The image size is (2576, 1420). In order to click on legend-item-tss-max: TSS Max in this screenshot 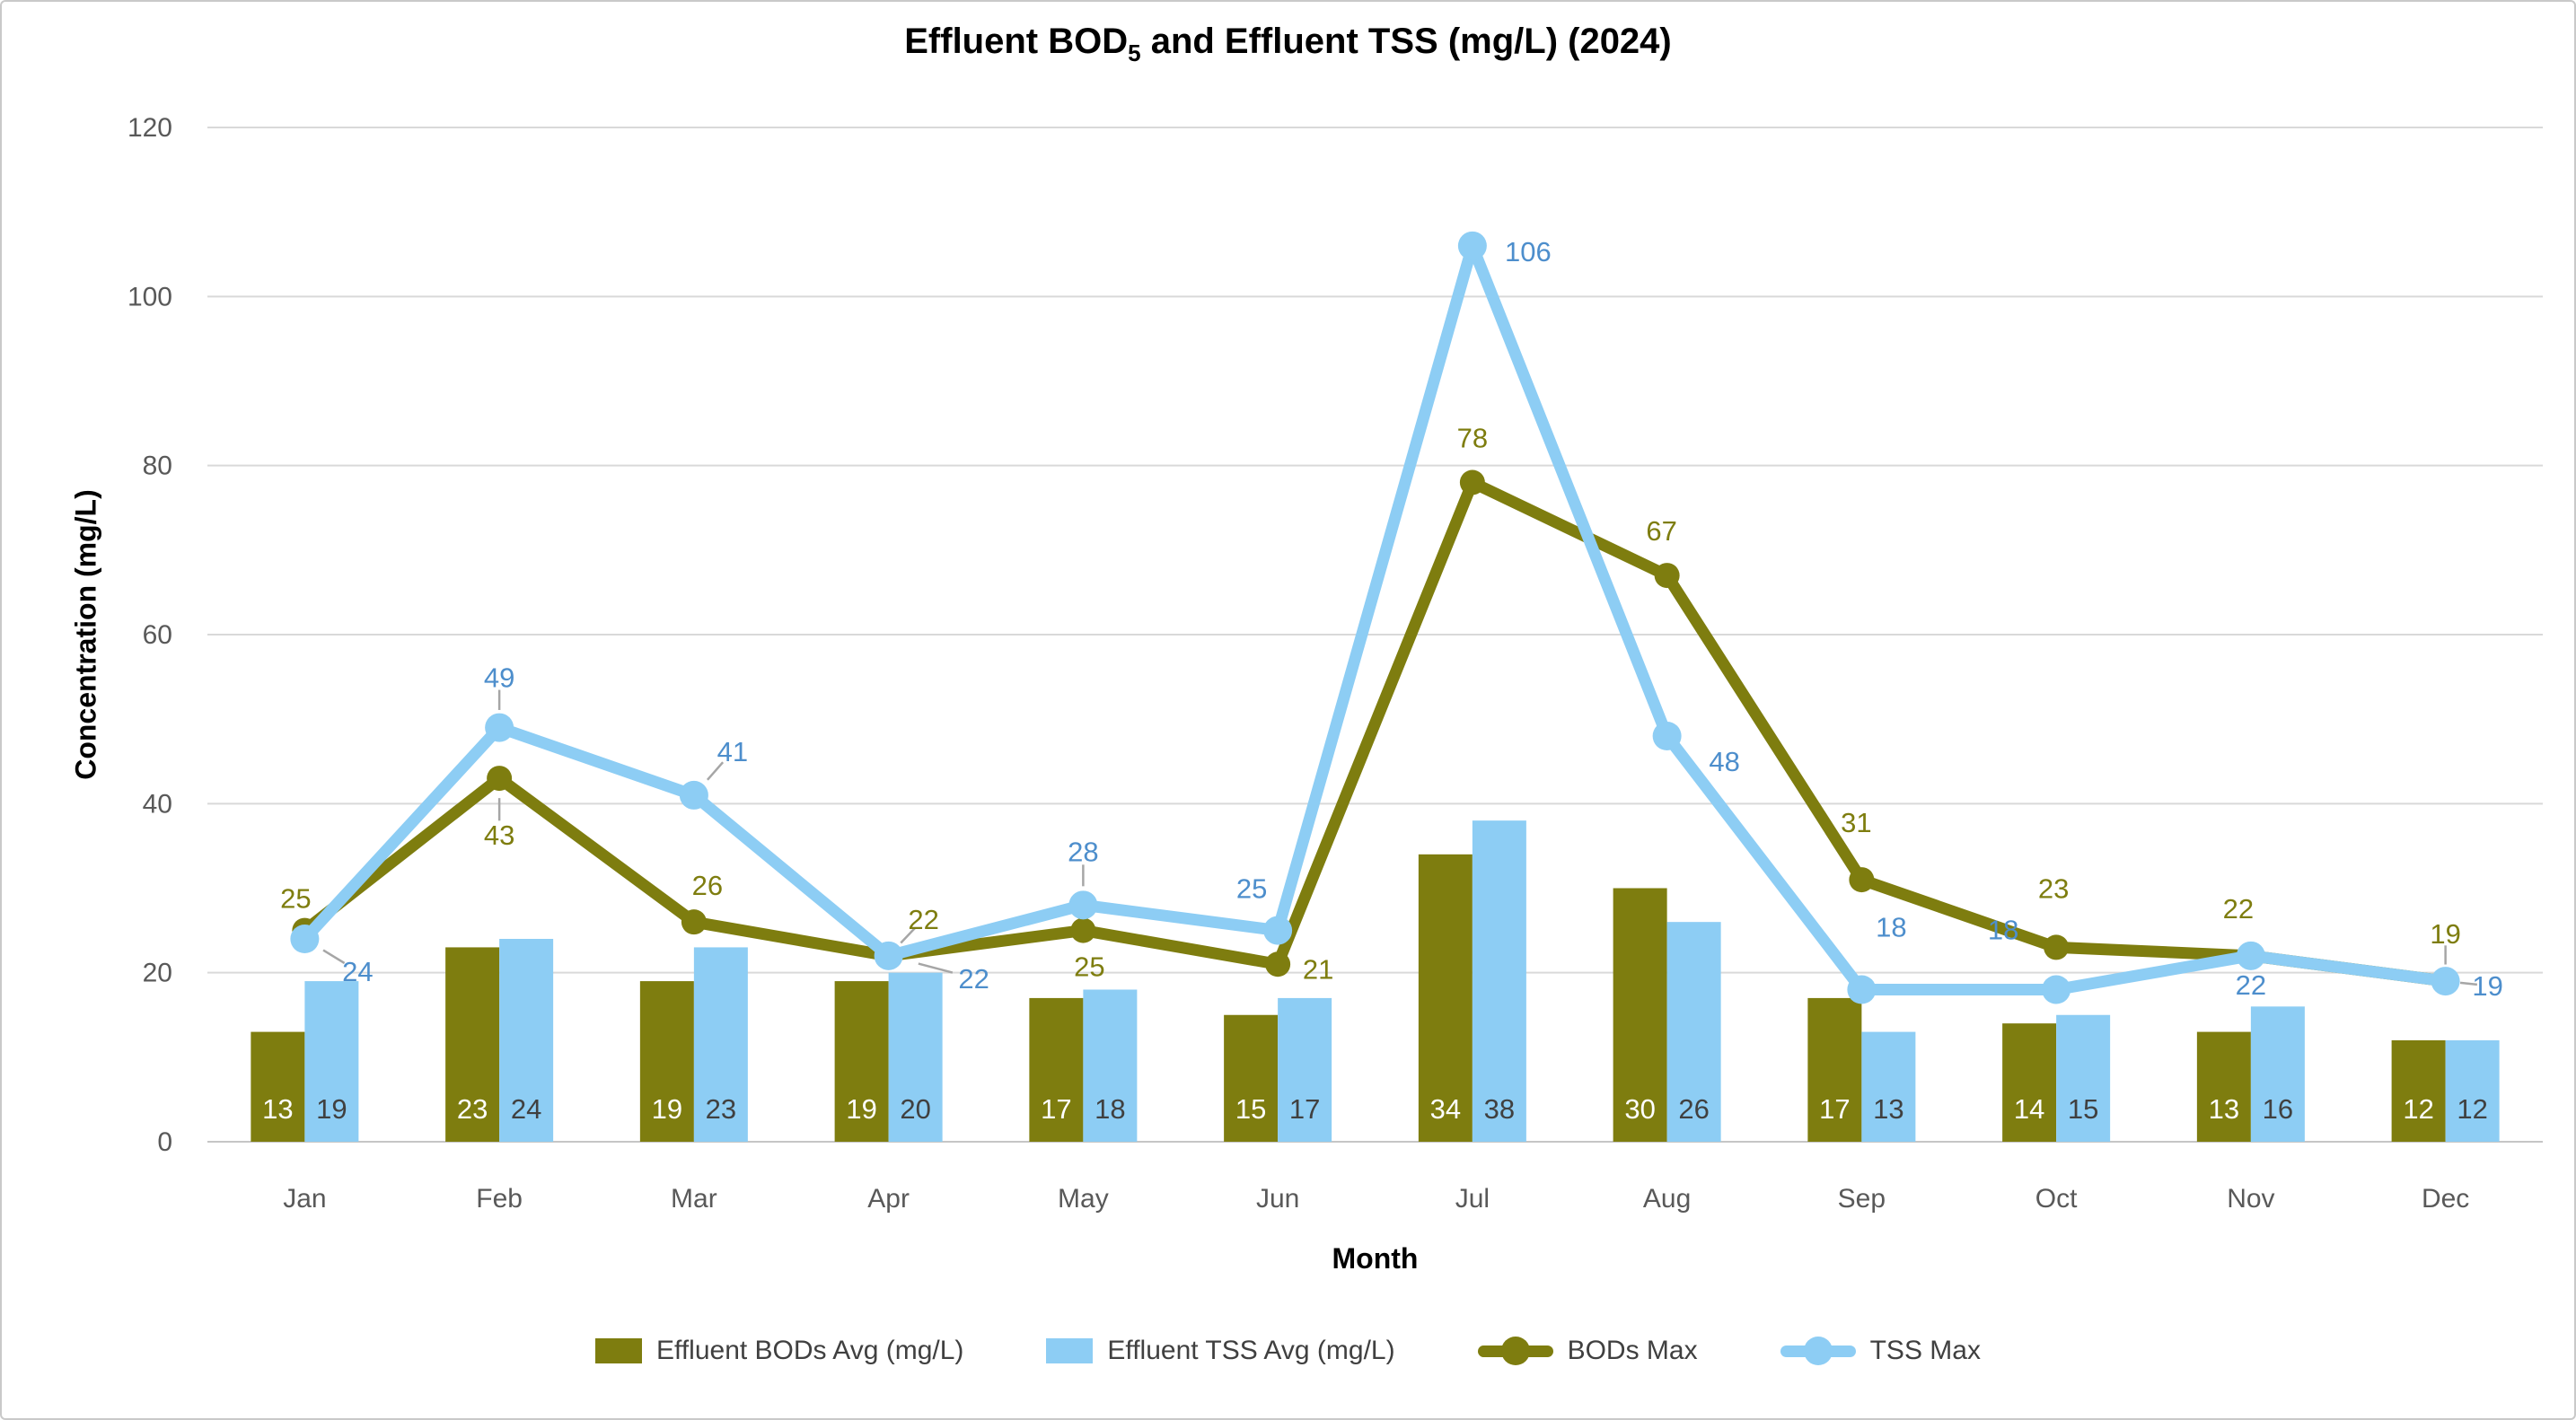, I will do `click(1881, 1351)`.